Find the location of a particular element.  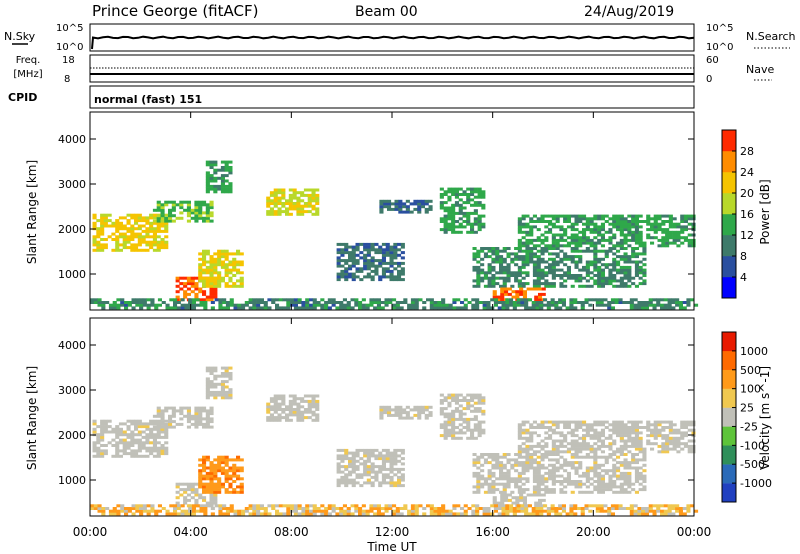

colorbar-segment is located at coordinates (729, 267).